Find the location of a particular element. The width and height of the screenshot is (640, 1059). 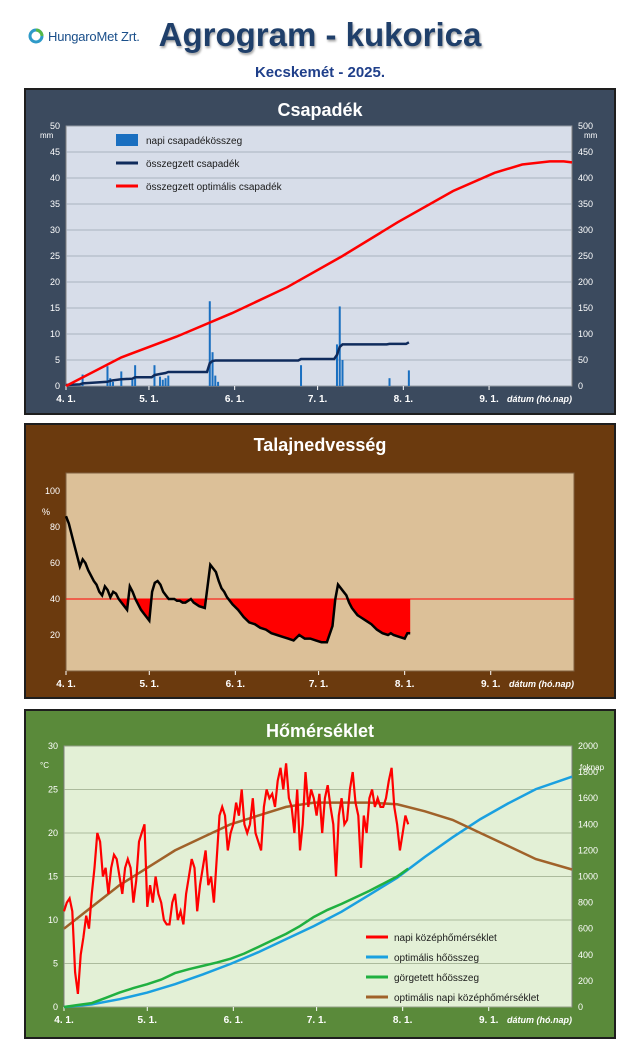

cum-precip-line is located at coordinates (237, 364).